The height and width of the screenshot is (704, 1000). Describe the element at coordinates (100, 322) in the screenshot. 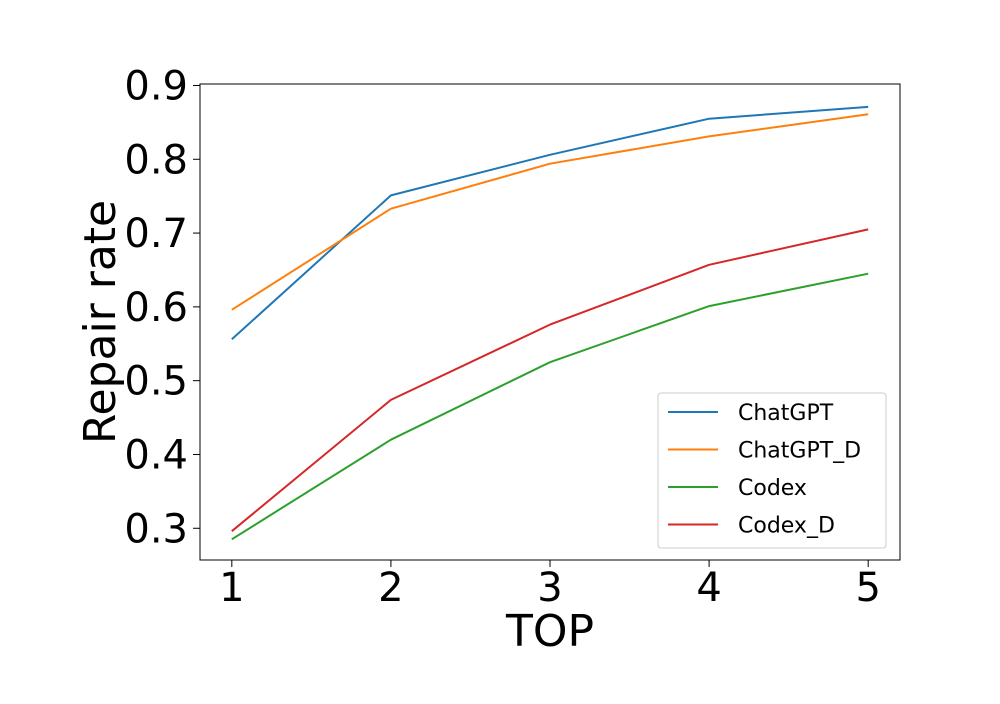

I see `y-axis-label: Repair rate` at that location.